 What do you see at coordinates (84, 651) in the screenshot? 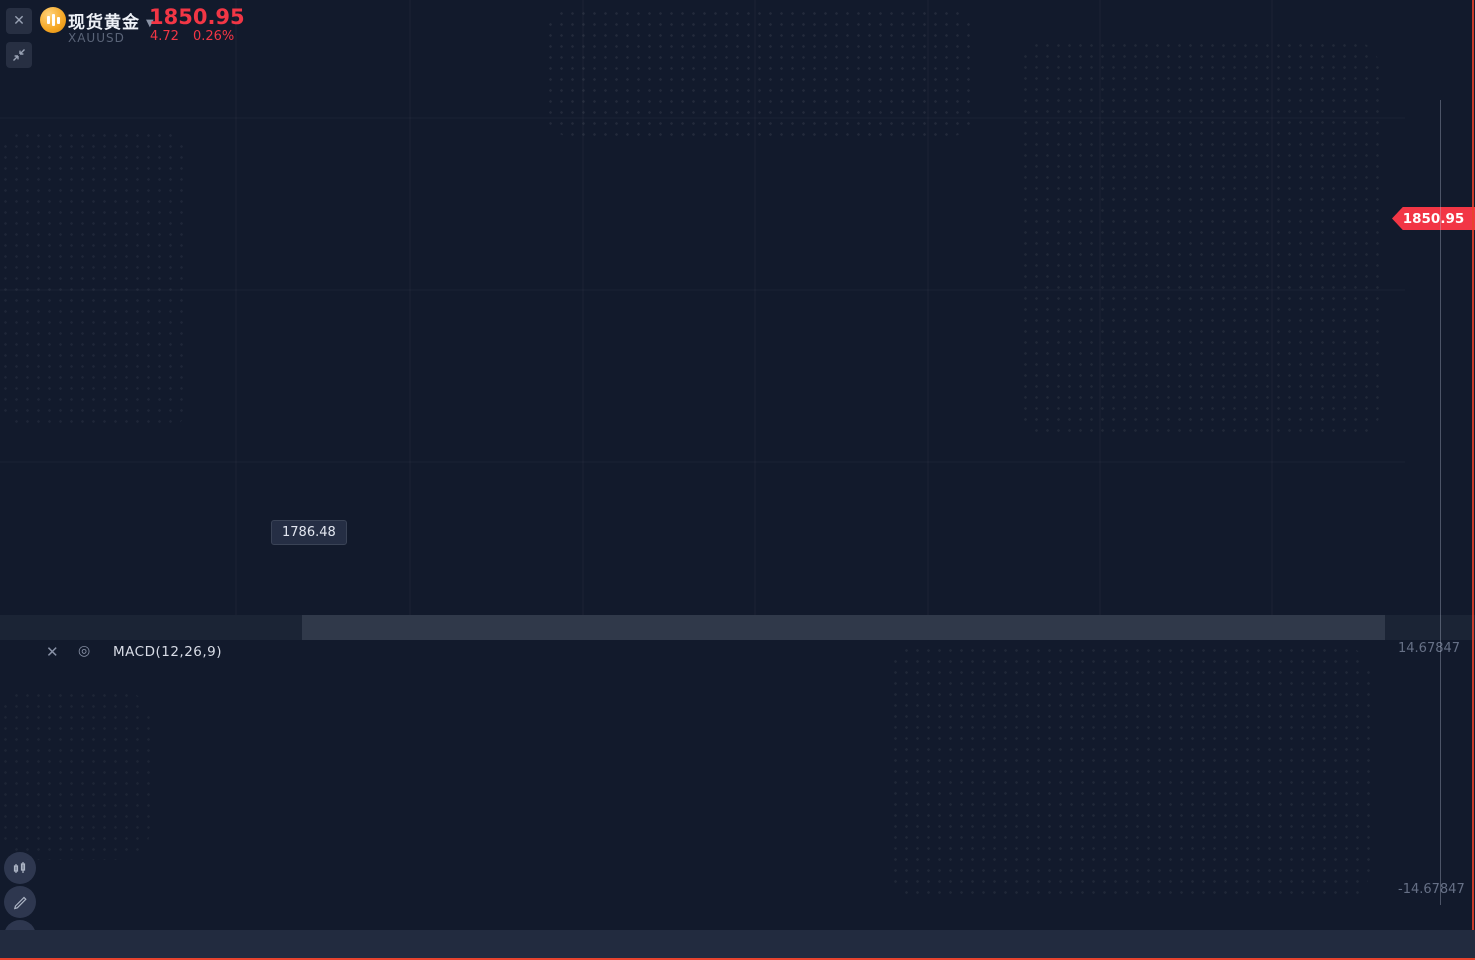
I see `macd-settings-icon: ◎` at bounding box center [84, 651].